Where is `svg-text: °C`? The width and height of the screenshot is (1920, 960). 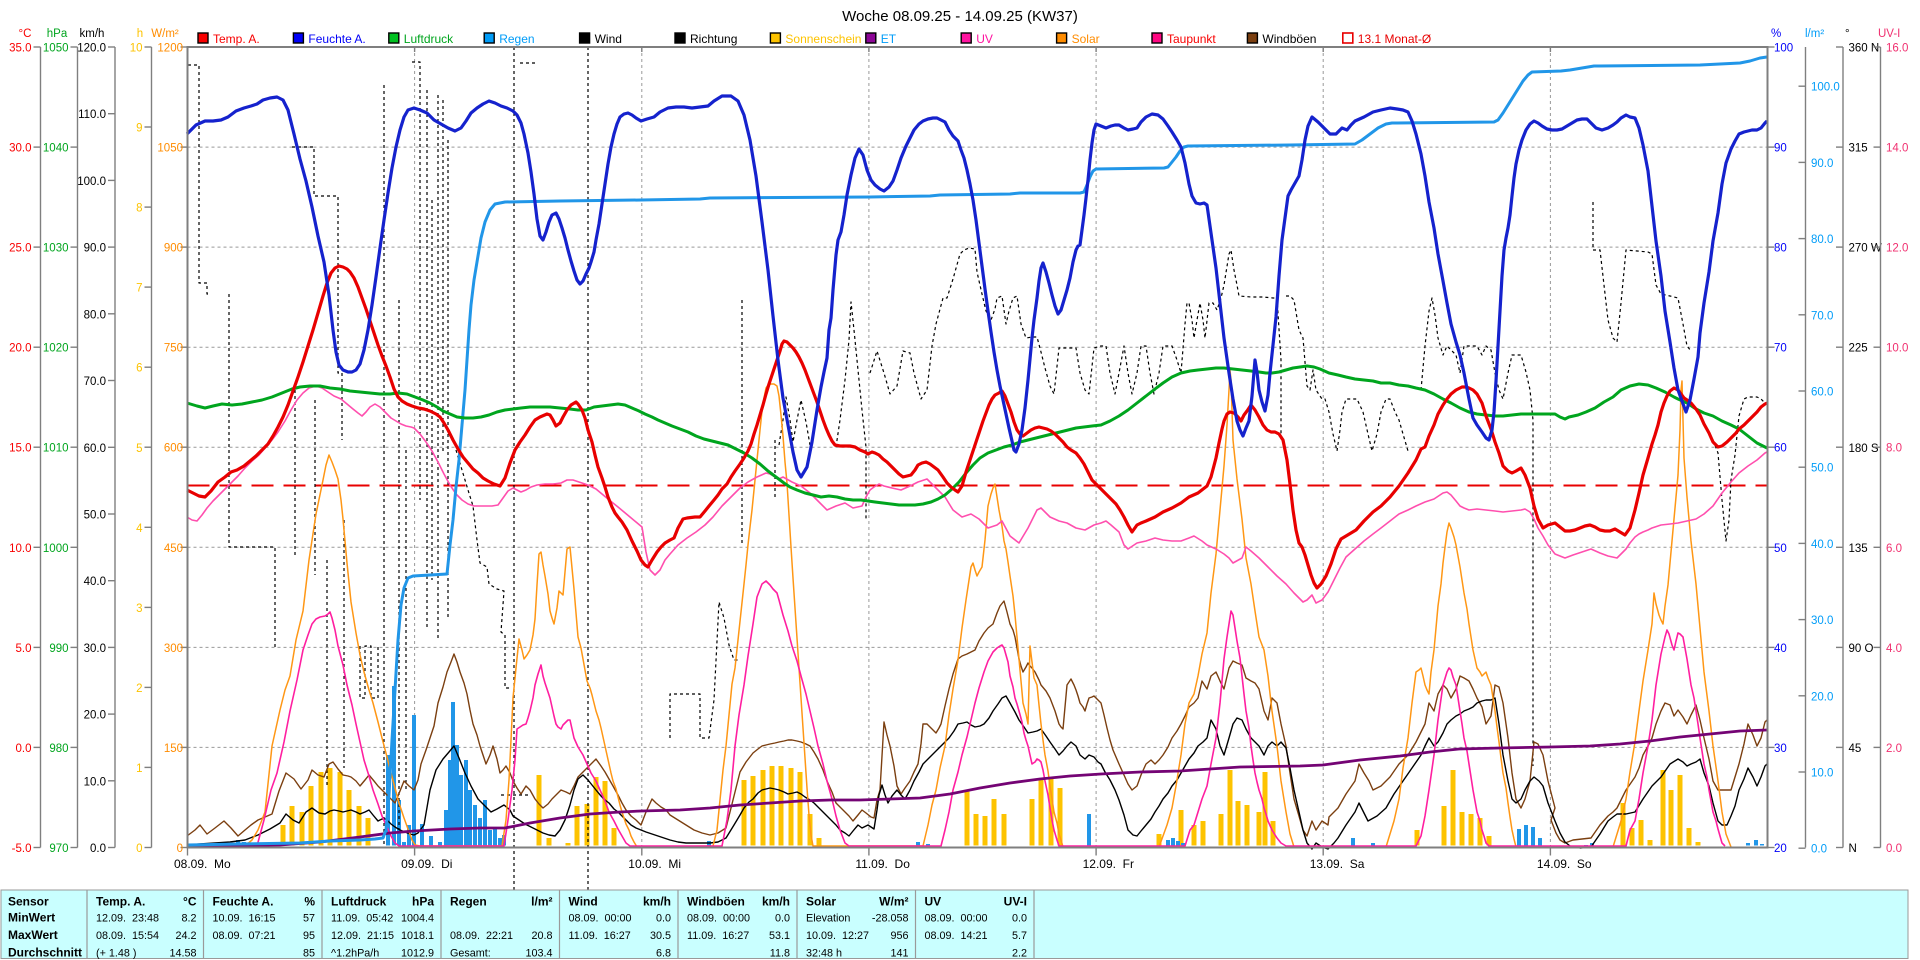 svg-text: °C is located at coordinates (190, 902).